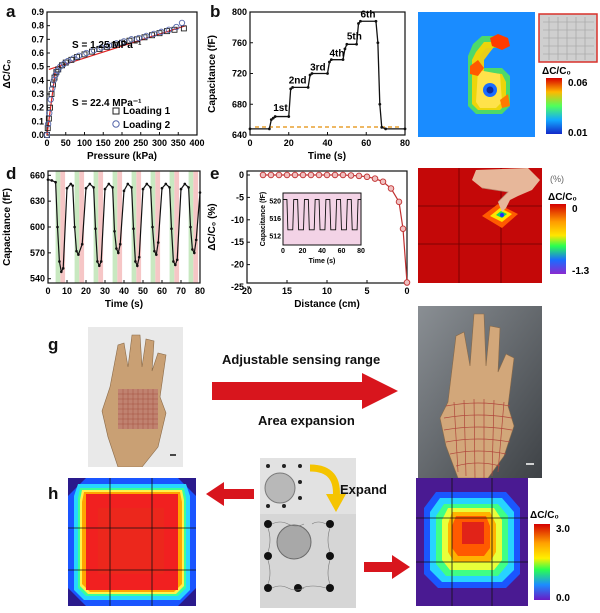 The height and width of the screenshot is (613, 600). I want to click on a-ytick-label: 0.9, so click(37, 12).